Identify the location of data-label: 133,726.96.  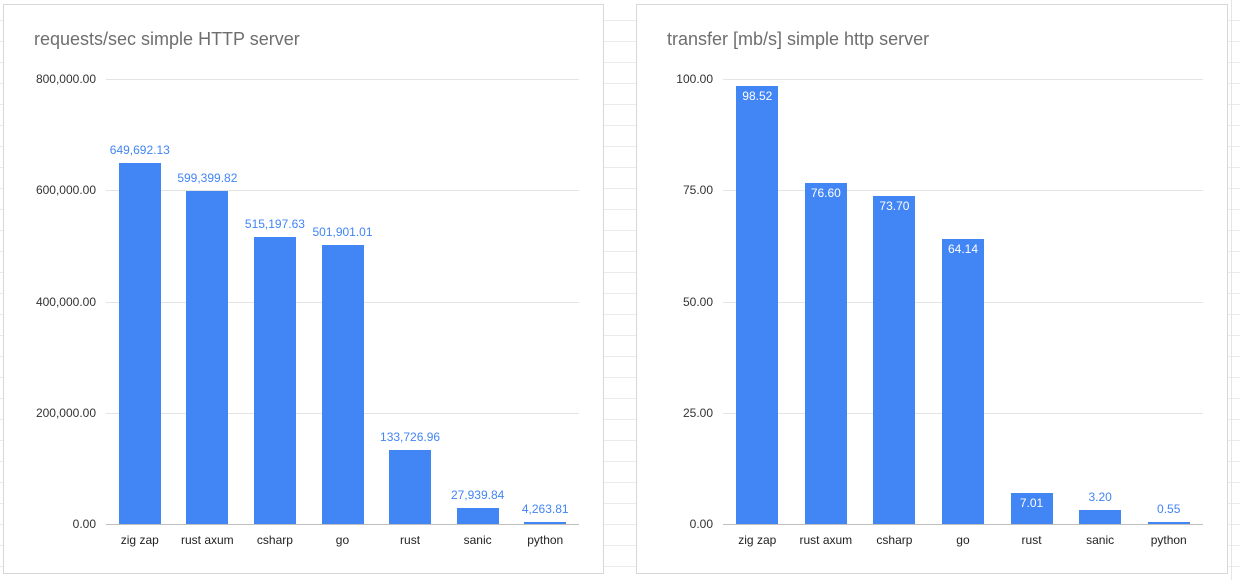
(410, 436).